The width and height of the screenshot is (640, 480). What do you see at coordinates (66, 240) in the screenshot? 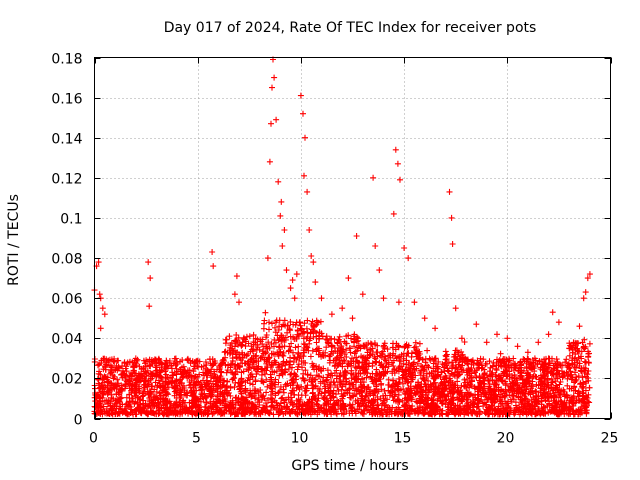
I see `y-tick-labels: 0 0.02 0.04 0.06 0.08 0.1 0.12 0.14 0.16 0.18` at bounding box center [66, 240].